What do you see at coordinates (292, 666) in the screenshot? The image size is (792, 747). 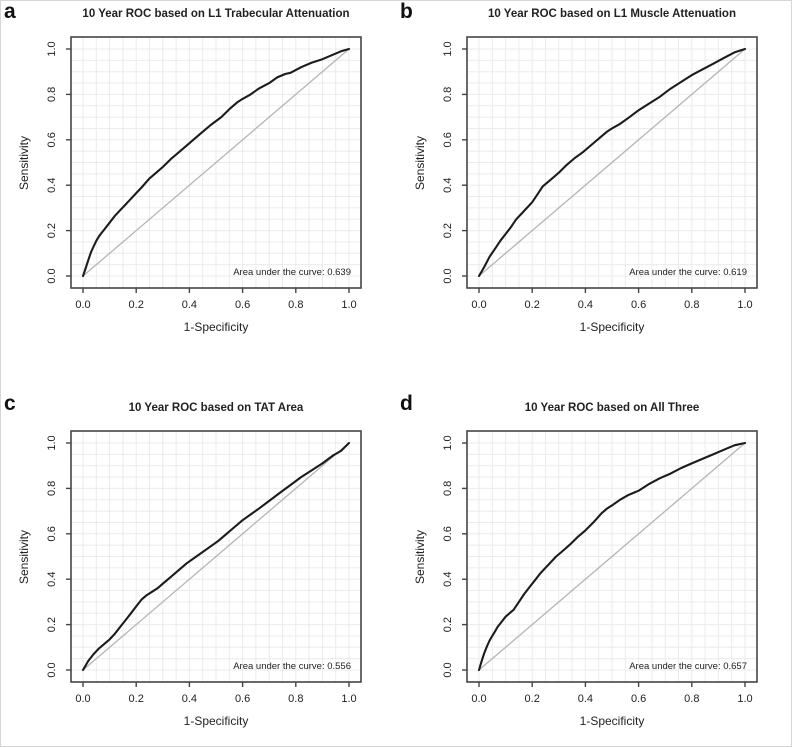 I see `auc-annotation: Area under the curve: 0.556` at bounding box center [292, 666].